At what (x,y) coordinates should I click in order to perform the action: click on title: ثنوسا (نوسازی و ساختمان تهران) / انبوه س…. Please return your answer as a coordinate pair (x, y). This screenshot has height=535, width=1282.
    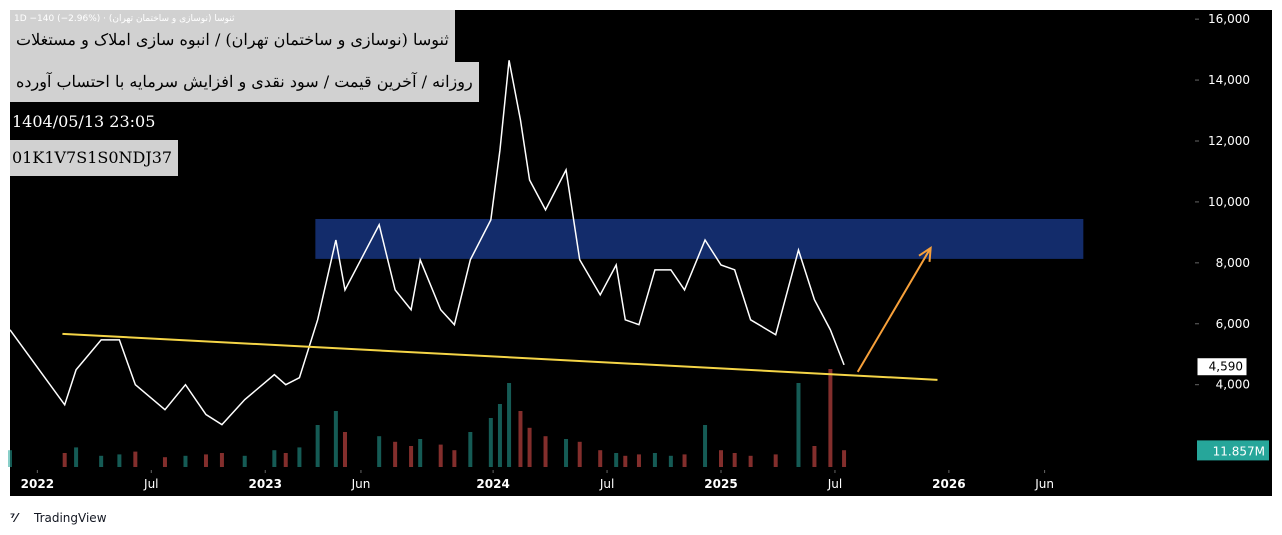
    Looking at the image, I should click on (232, 39).